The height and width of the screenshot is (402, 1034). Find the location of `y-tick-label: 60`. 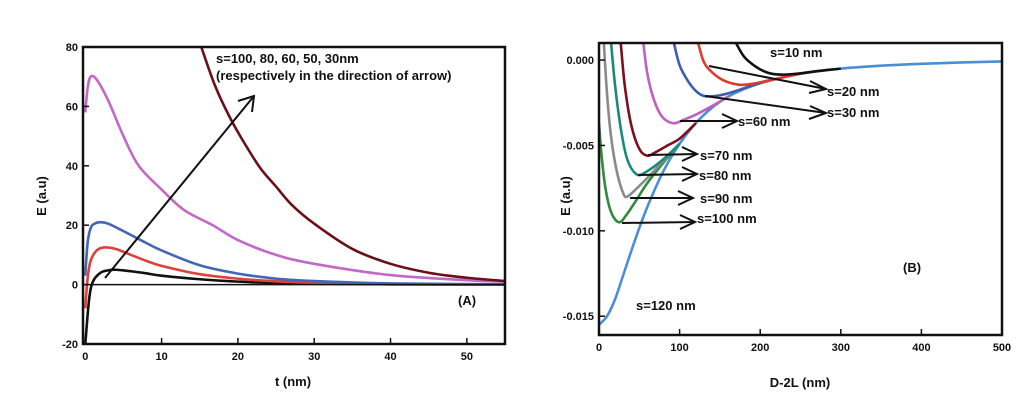

y-tick-label: 60 is located at coordinates (72, 107).